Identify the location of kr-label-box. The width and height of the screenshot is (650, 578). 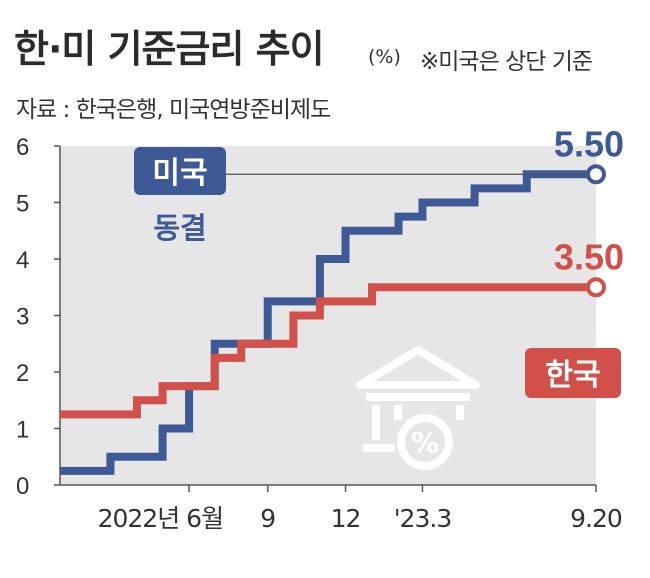
(573, 373).